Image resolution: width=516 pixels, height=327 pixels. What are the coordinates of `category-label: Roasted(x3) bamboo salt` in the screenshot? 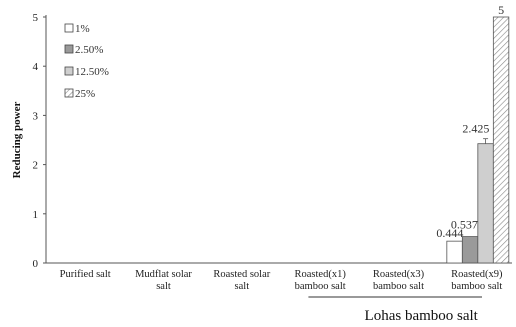 It's located at (399, 280).